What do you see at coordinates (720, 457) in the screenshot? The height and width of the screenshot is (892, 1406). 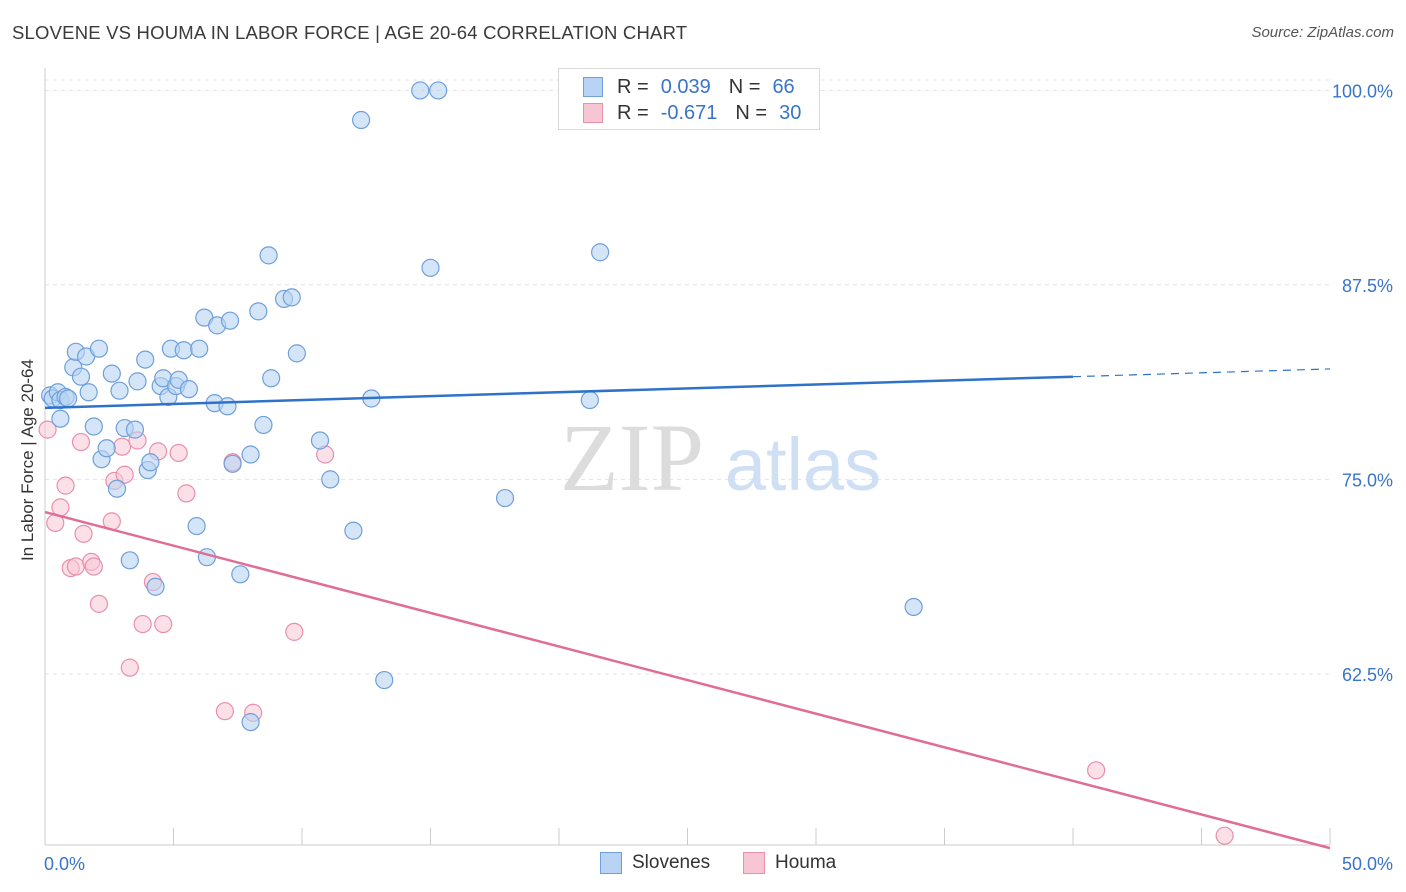 I see `watermark: ZIP atlas` at bounding box center [720, 457].